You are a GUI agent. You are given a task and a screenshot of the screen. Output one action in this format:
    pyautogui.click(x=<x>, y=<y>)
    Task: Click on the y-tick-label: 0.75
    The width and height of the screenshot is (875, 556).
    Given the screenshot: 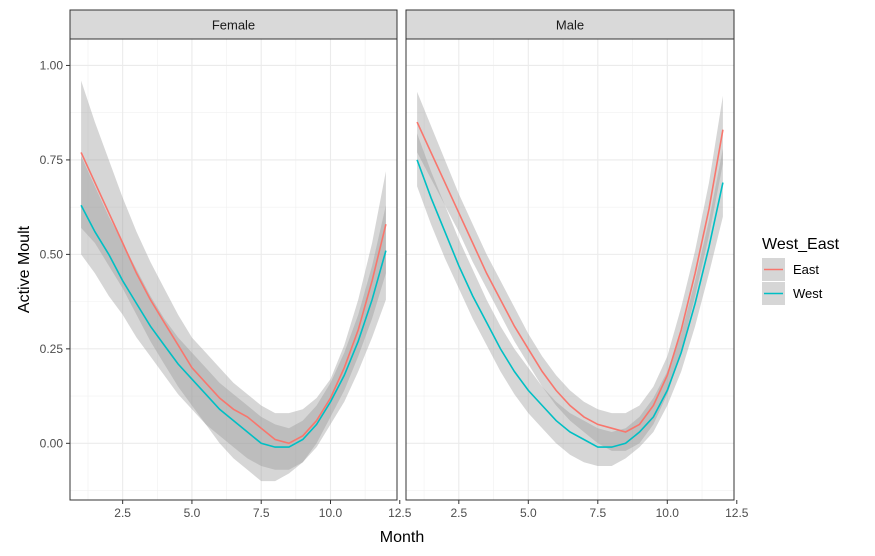 What is the action you would take?
    pyautogui.click(x=52, y=160)
    